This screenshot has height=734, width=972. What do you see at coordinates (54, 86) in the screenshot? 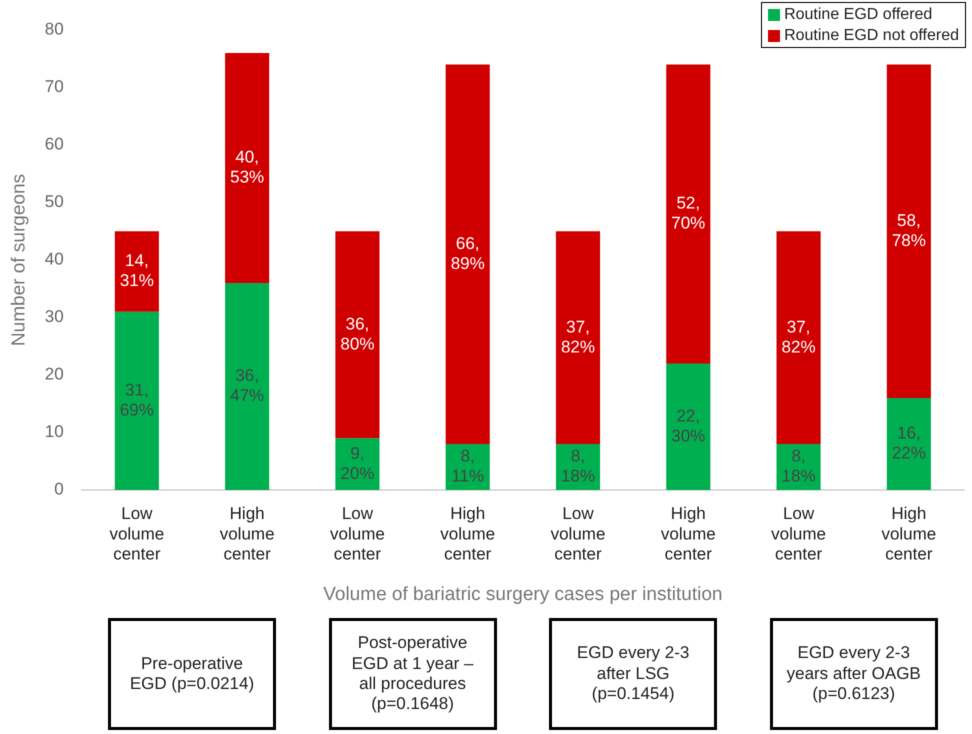
I see `y-tick-label: 70` at bounding box center [54, 86].